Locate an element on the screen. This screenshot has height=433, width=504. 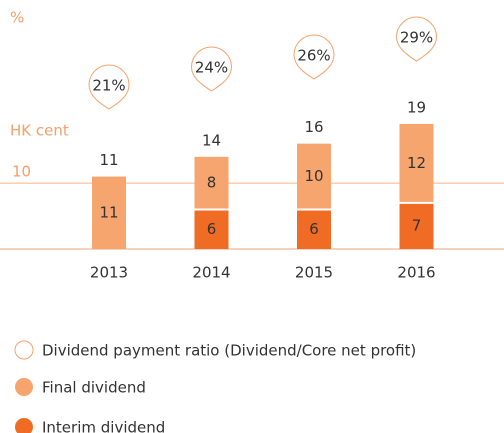
total-label: 16 is located at coordinates (313, 127).